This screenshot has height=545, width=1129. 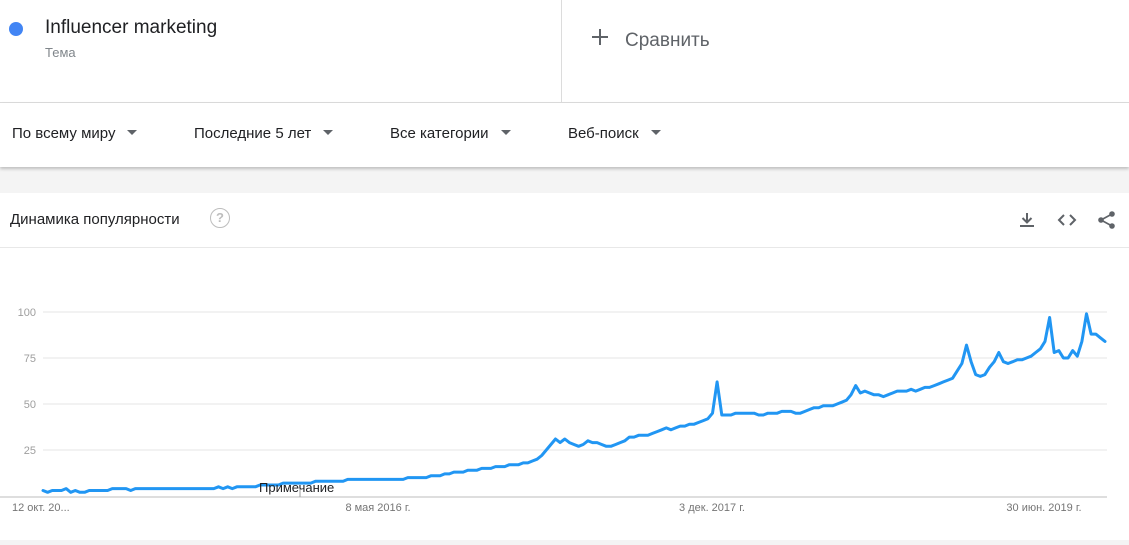 I want to click on annotation-label: Примечание, so click(x=296, y=487).